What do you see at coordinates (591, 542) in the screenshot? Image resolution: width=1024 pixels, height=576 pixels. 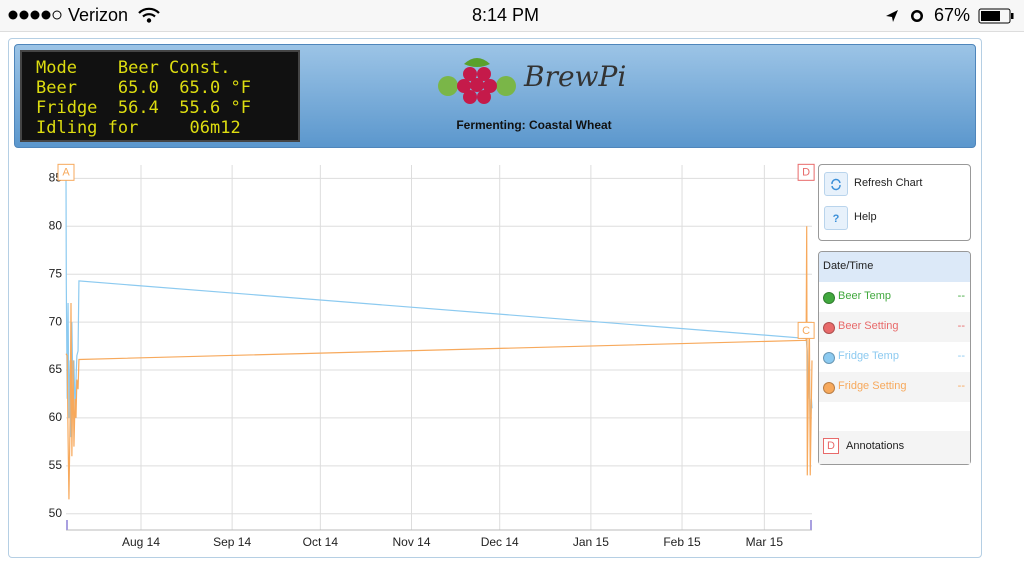 I see `x-tick-label: Jan 15` at bounding box center [591, 542].